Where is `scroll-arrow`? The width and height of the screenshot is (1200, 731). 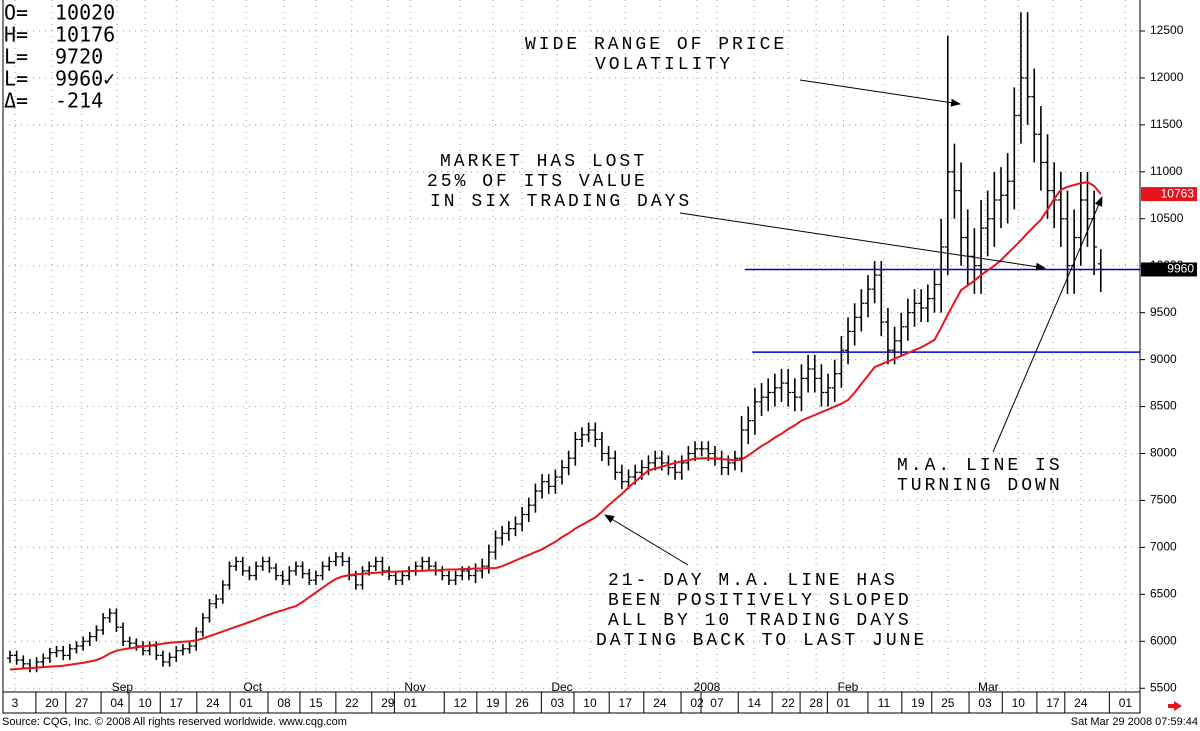
scroll-arrow is located at coordinates (1175, 706).